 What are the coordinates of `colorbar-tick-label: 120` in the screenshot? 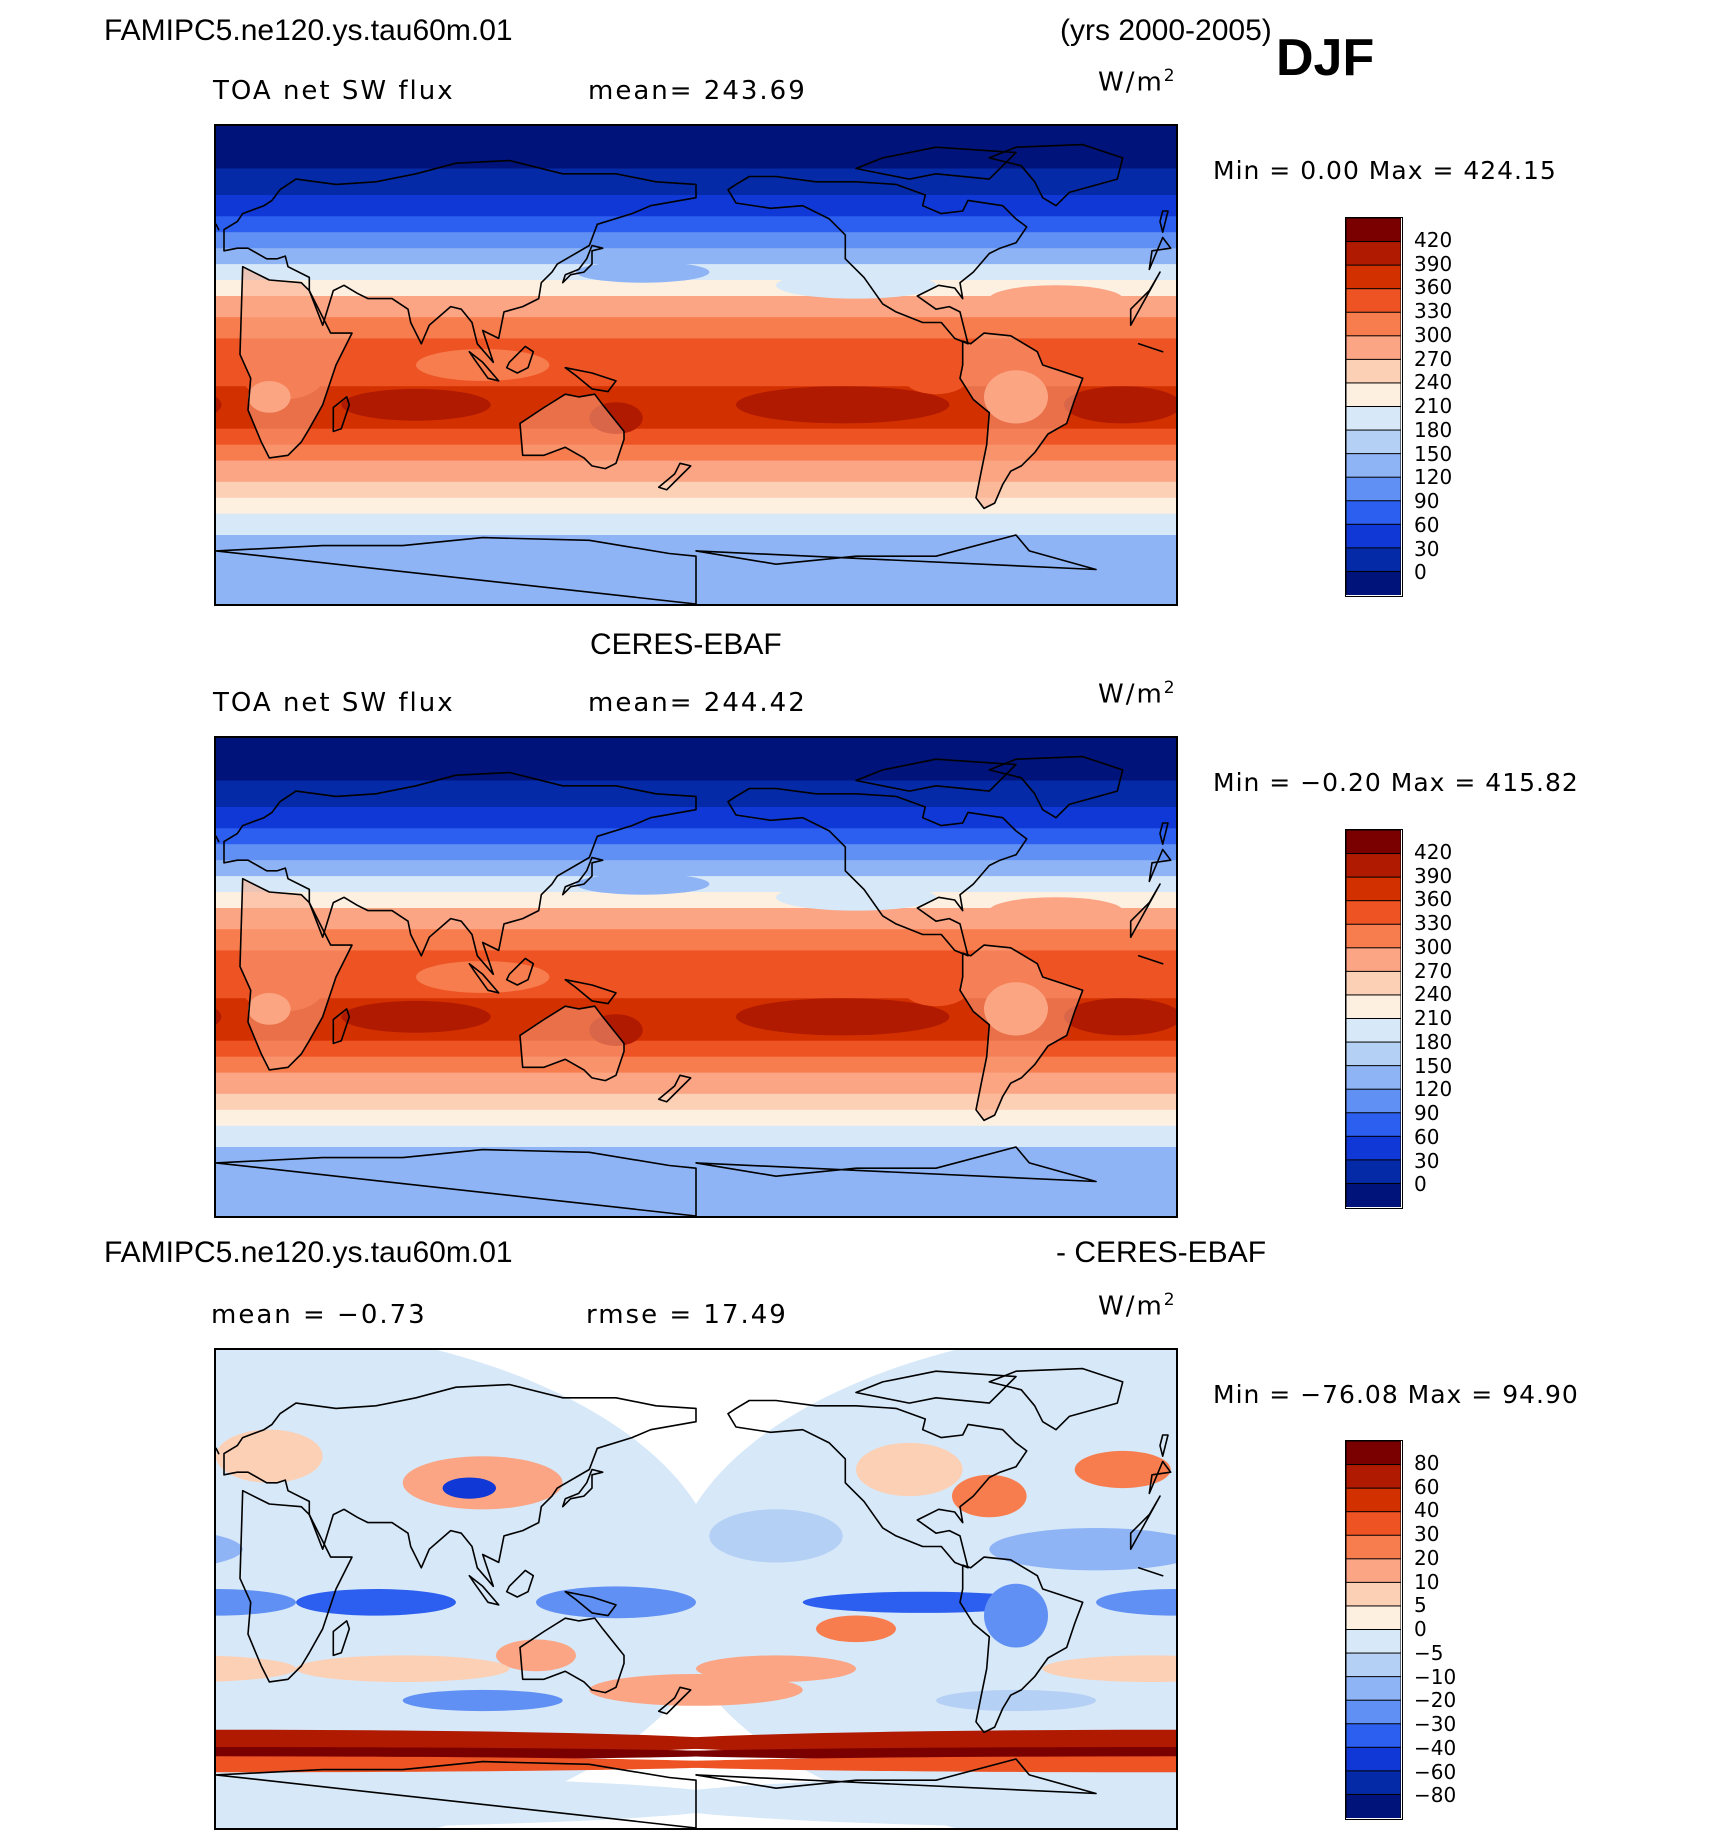 It's located at (1433, 477).